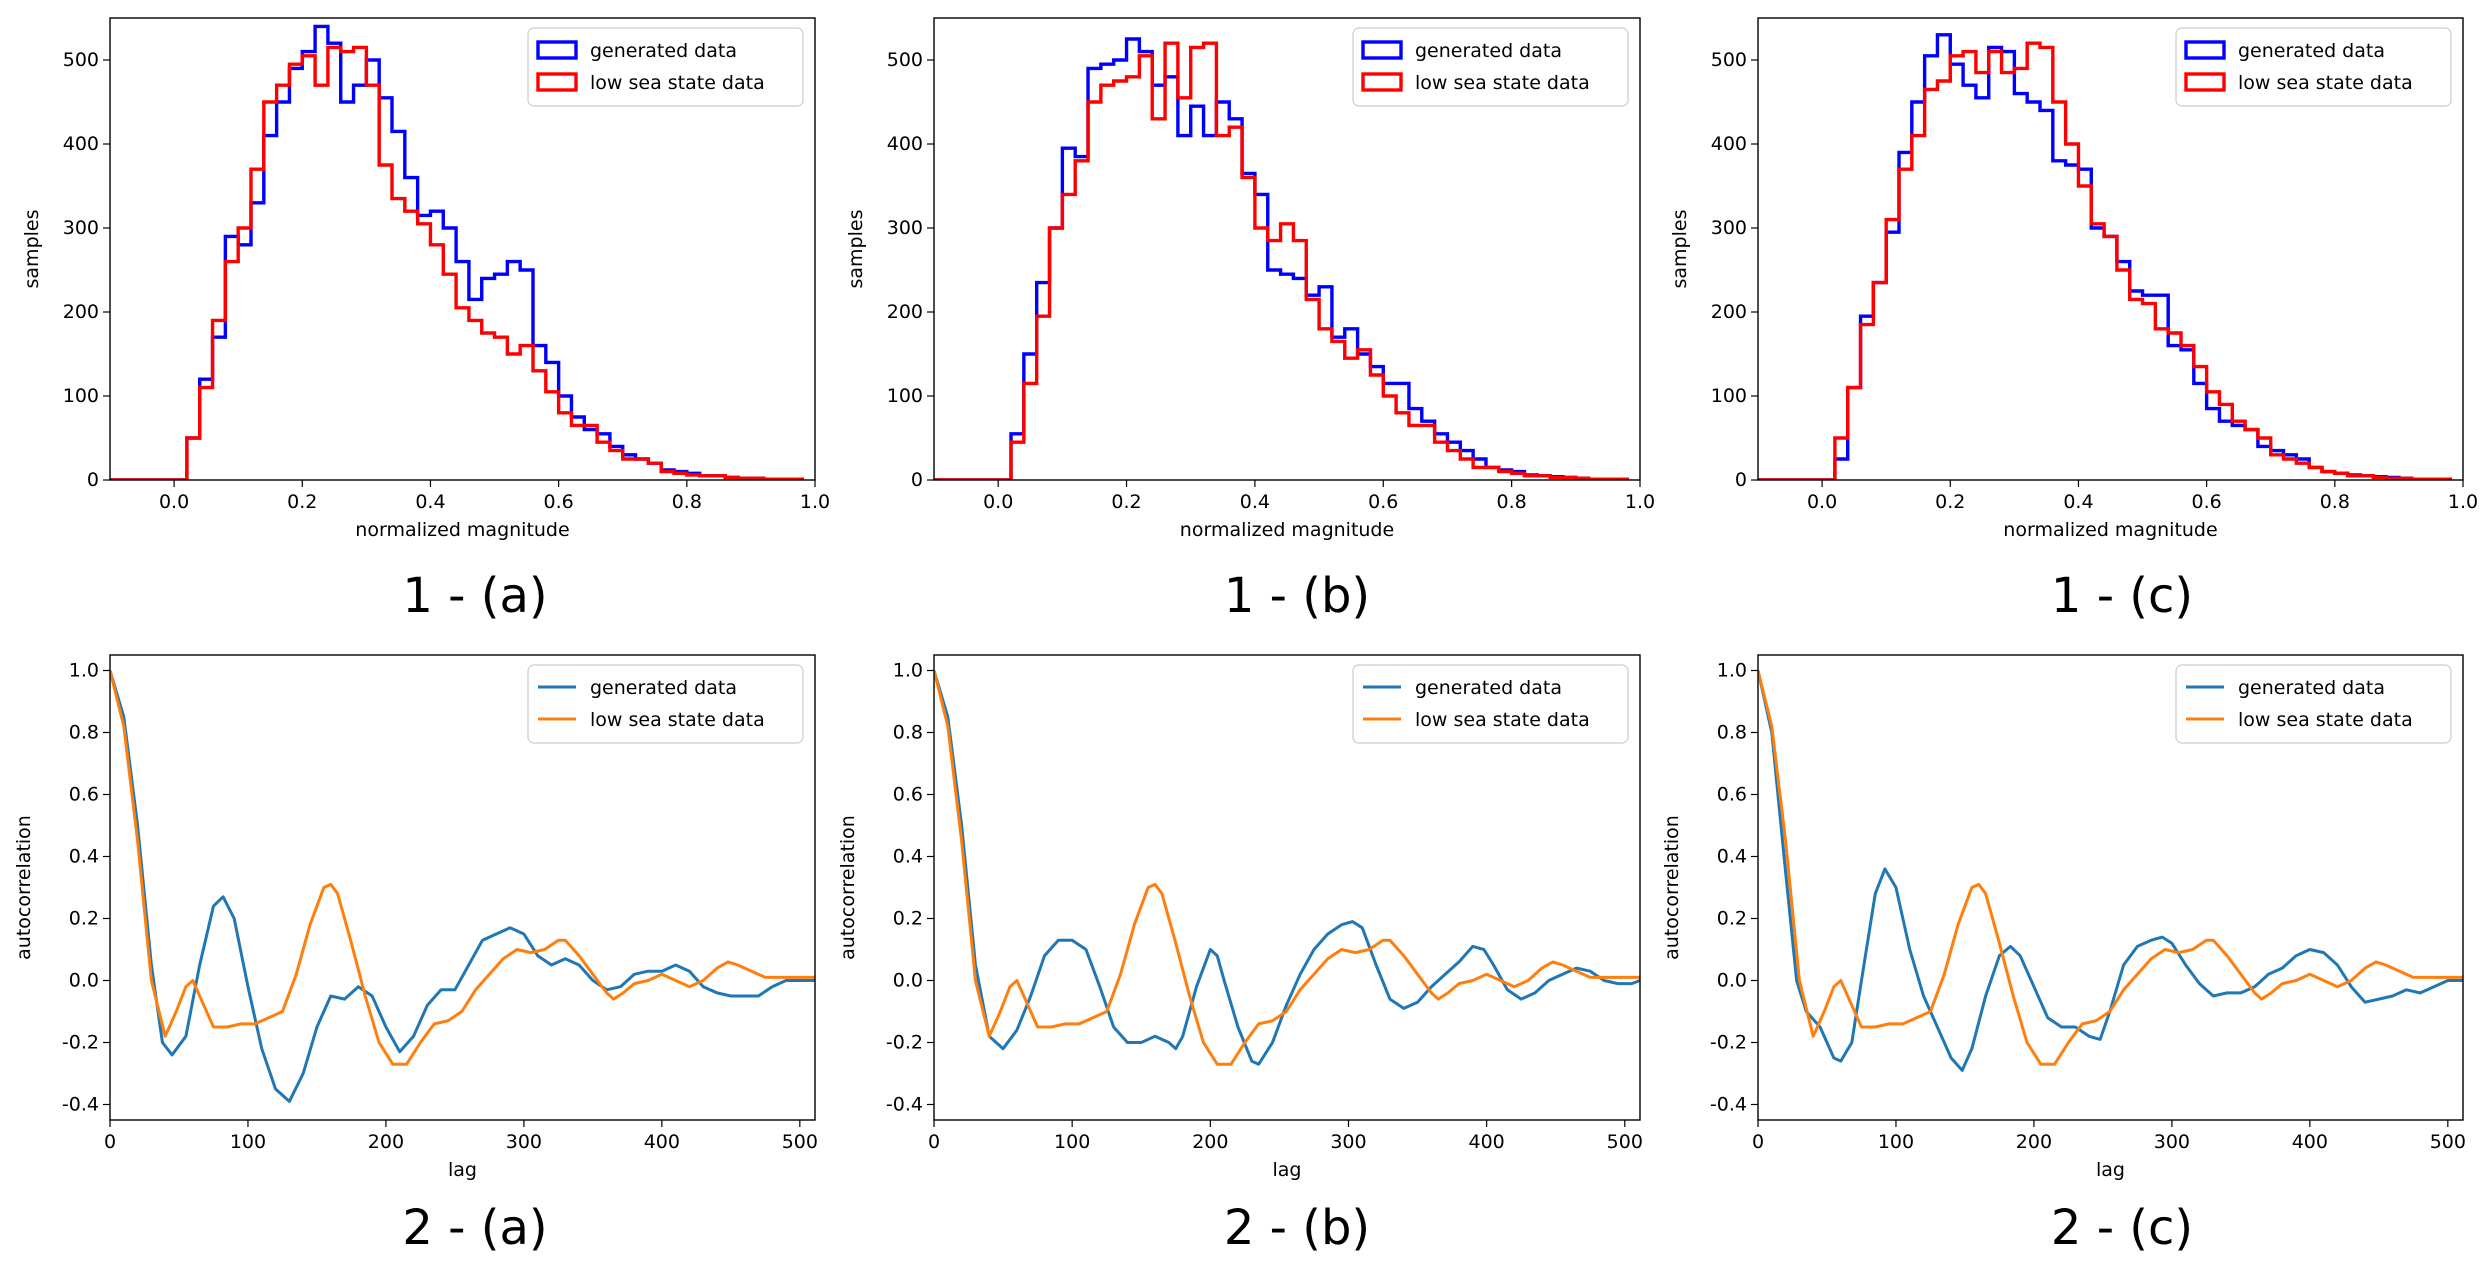 This screenshot has width=2485, height=1284. What do you see at coordinates (1822, 502) in the screenshot?
I see `x-tick-label: 0.0` at bounding box center [1822, 502].